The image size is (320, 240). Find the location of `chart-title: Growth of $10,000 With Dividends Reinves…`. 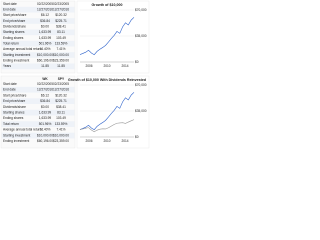

chart-title: Growth of $10,000 With Dividends Reinves… is located at coordinates (107, 80).